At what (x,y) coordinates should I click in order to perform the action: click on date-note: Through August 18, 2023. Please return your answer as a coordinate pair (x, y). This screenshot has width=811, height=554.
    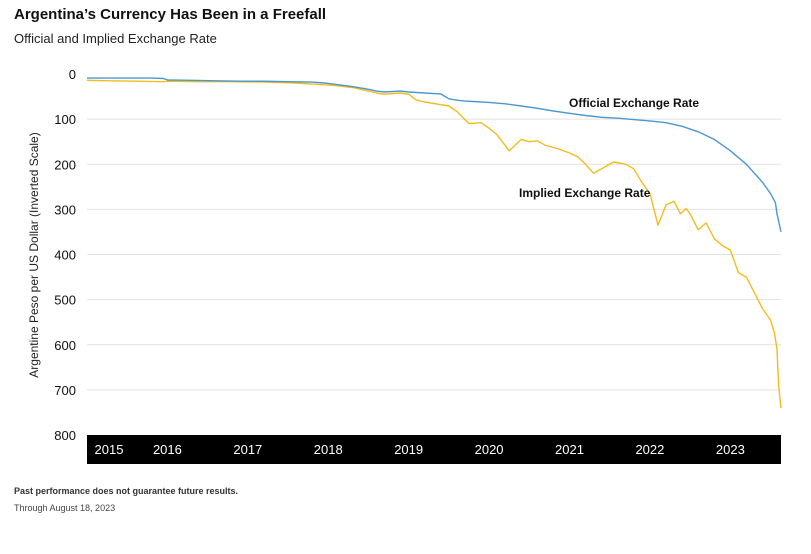
    Looking at the image, I should click on (65, 508).